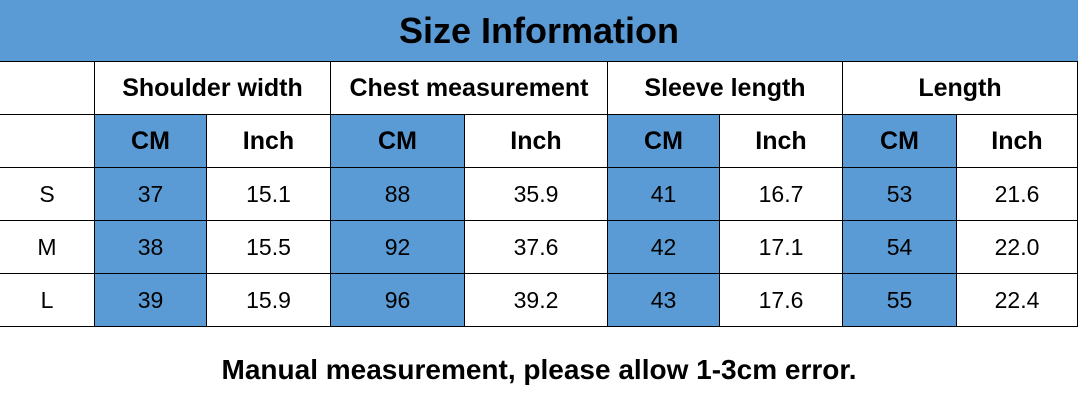  Describe the element at coordinates (1017, 300) in the screenshot. I see `measure-cell: 22.4` at that location.